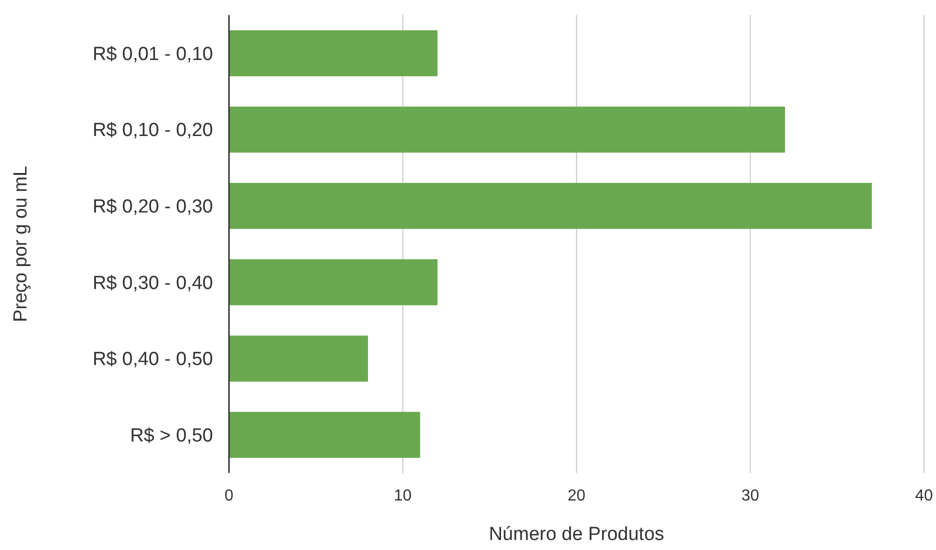 The image size is (936, 550). Describe the element at coordinates (152, 283) in the screenshot. I see `y-tick-label: R$ 0,30 - 0,40` at that location.